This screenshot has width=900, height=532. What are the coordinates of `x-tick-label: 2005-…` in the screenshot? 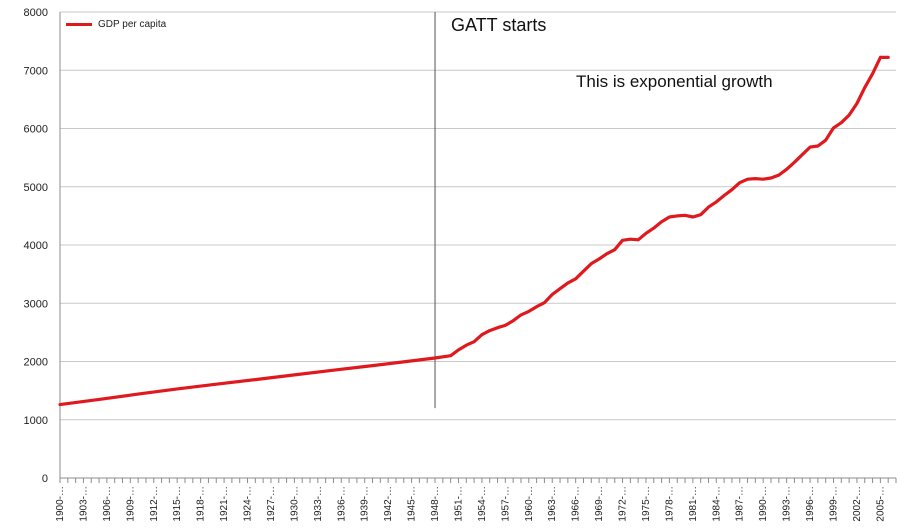 It's located at (880, 504).